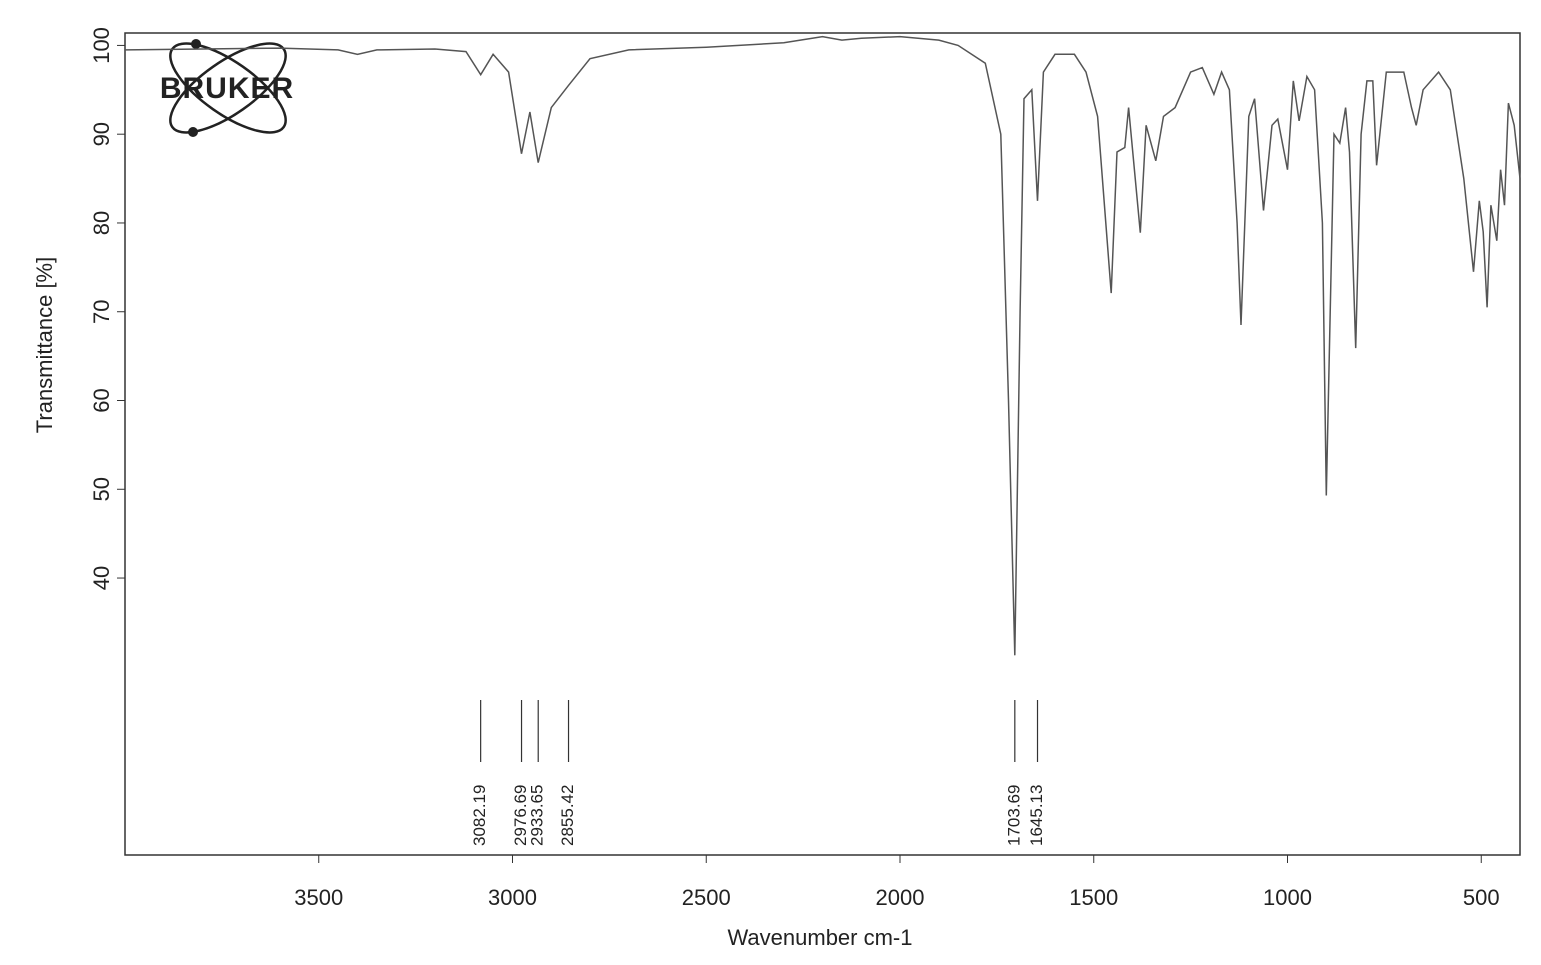 This screenshot has height=965, width=1541. I want to click on logo-text: BRUKER, so click(227, 88).